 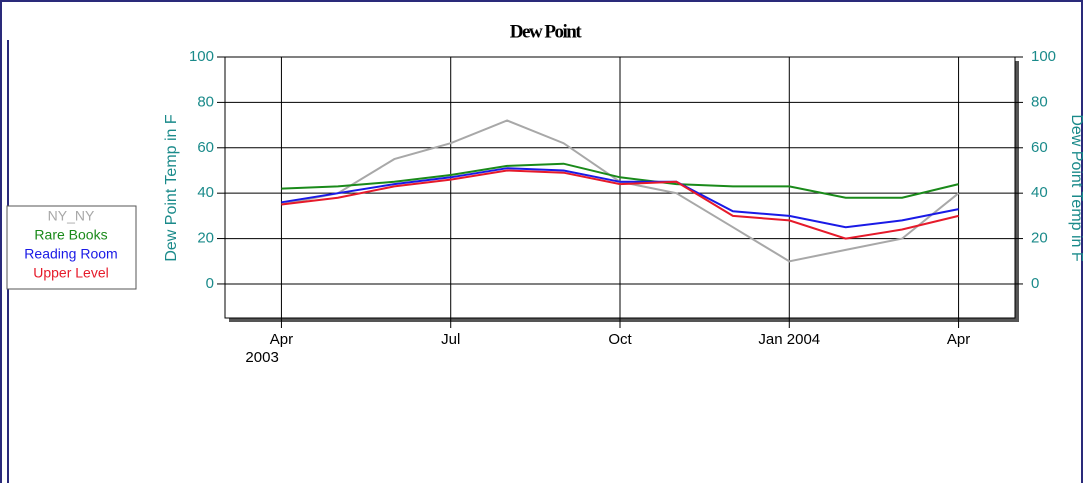 I want to click on legend-entry: Upper Level, so click(x=71, y=273).